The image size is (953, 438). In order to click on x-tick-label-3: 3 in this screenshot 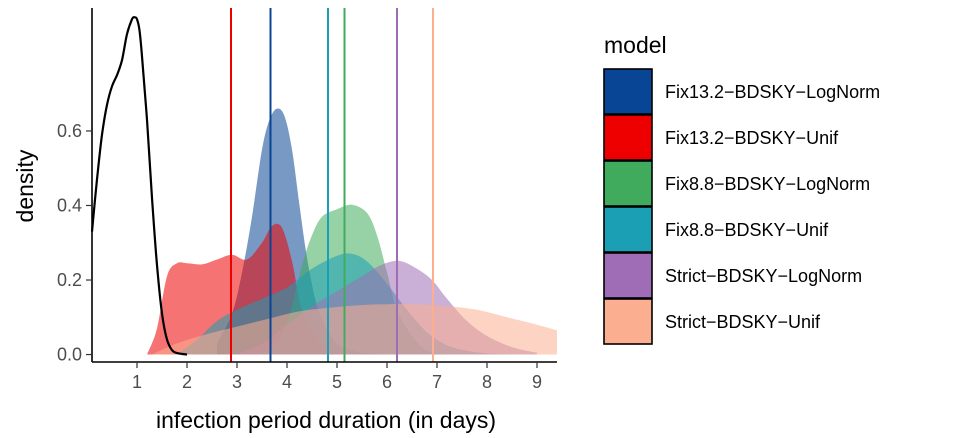, I will do `click(237, 382)`.